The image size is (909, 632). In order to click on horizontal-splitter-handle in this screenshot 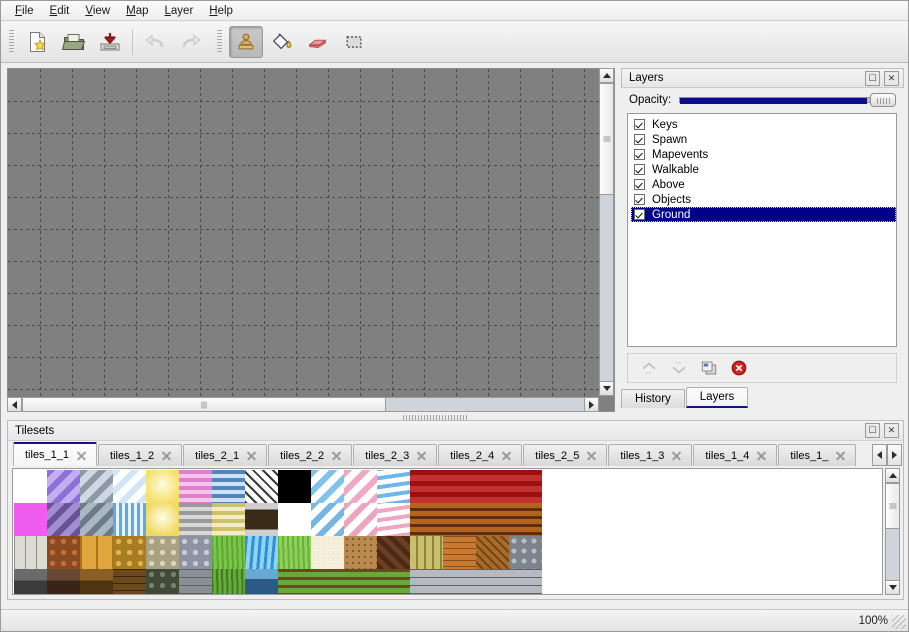, I will do `click(436, 417)`.